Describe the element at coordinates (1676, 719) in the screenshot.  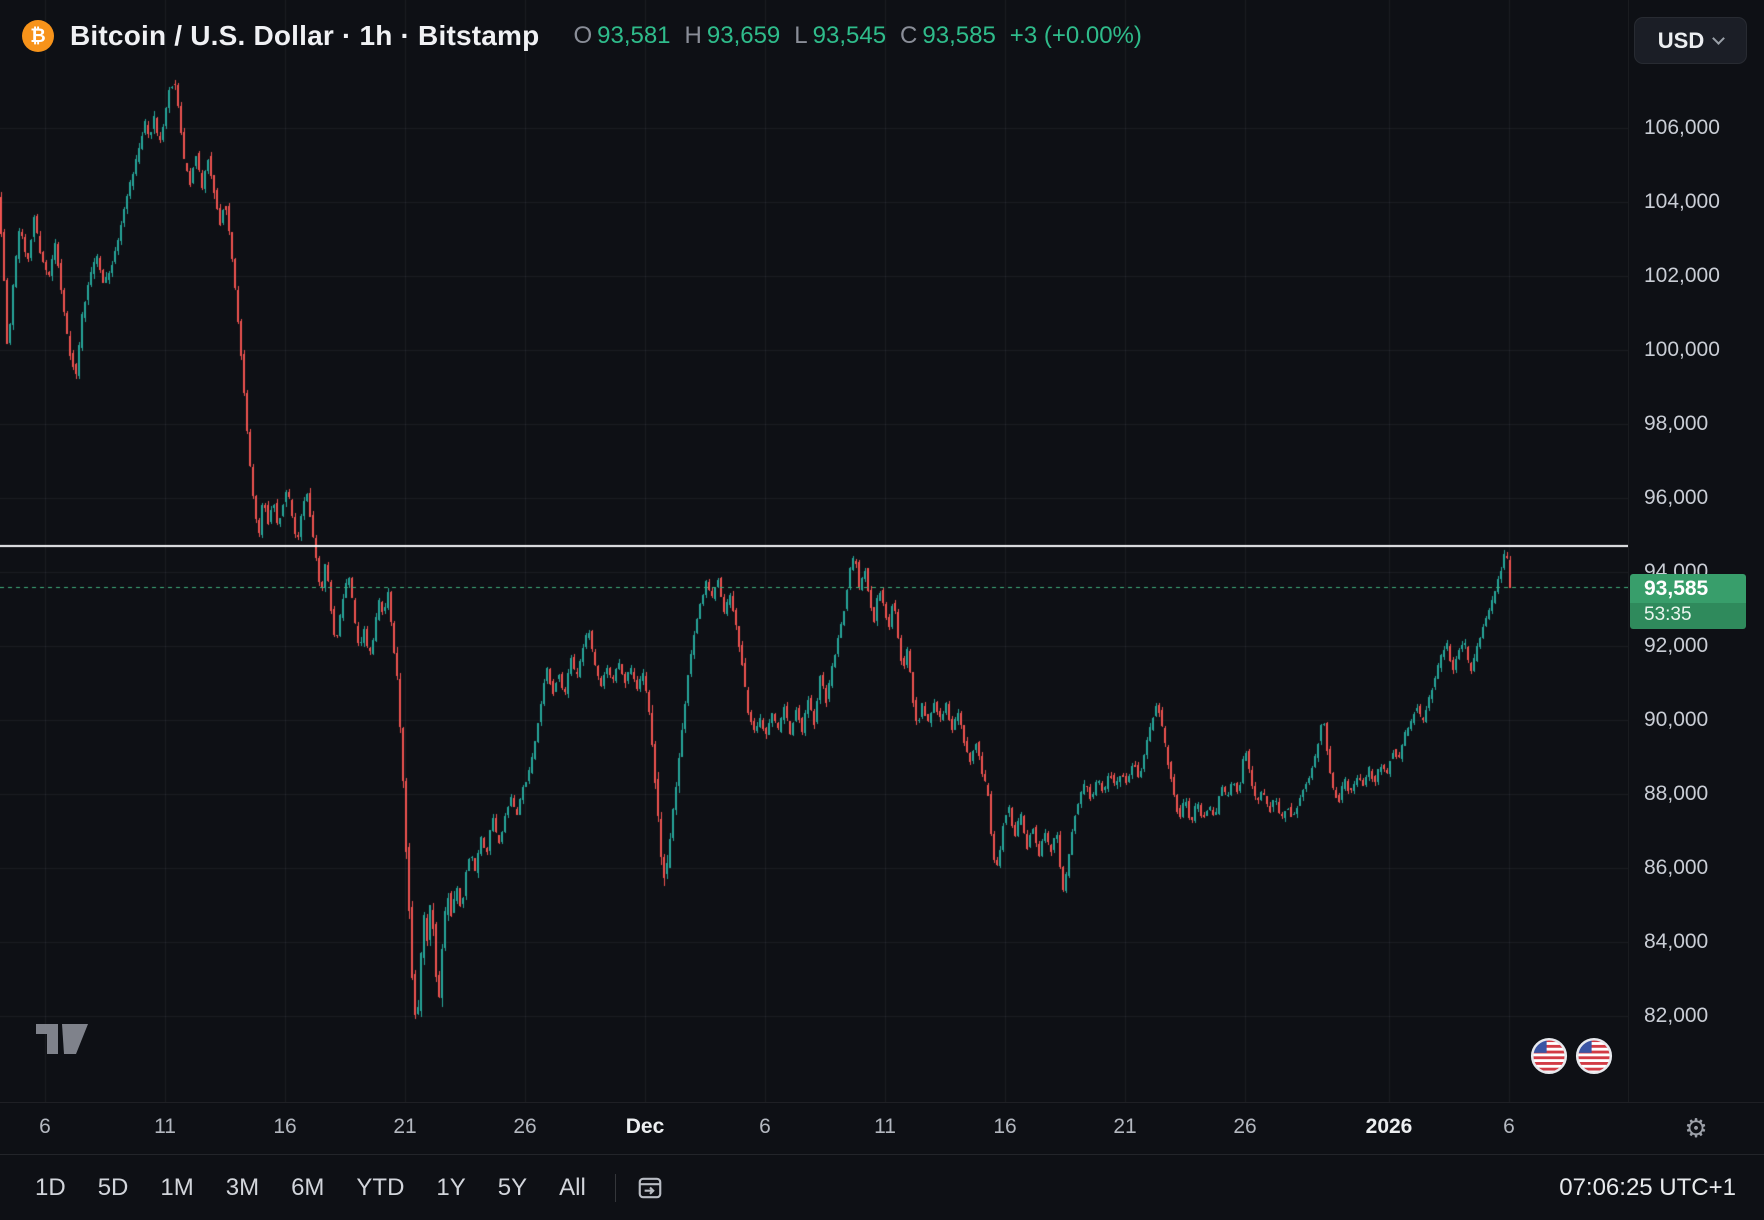
I see `price-tick-label: 90,000` at that location.